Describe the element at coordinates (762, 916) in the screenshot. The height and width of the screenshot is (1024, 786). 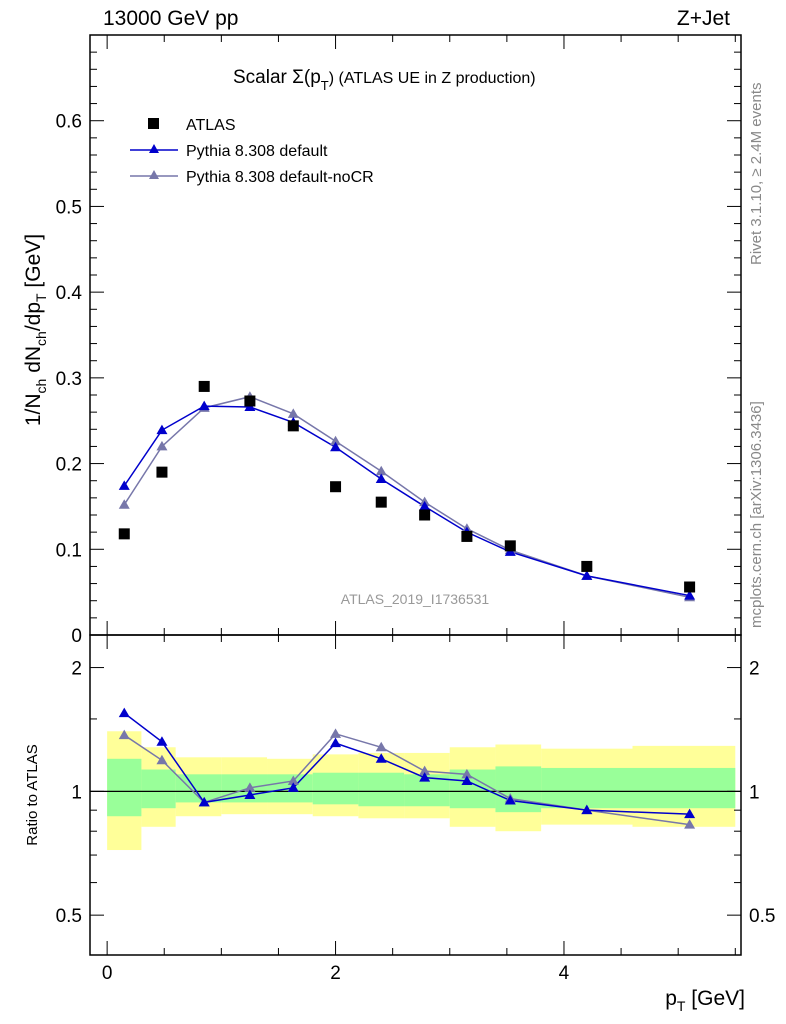
I see `ratio-y-tick-label-right: 0.5` at that location.